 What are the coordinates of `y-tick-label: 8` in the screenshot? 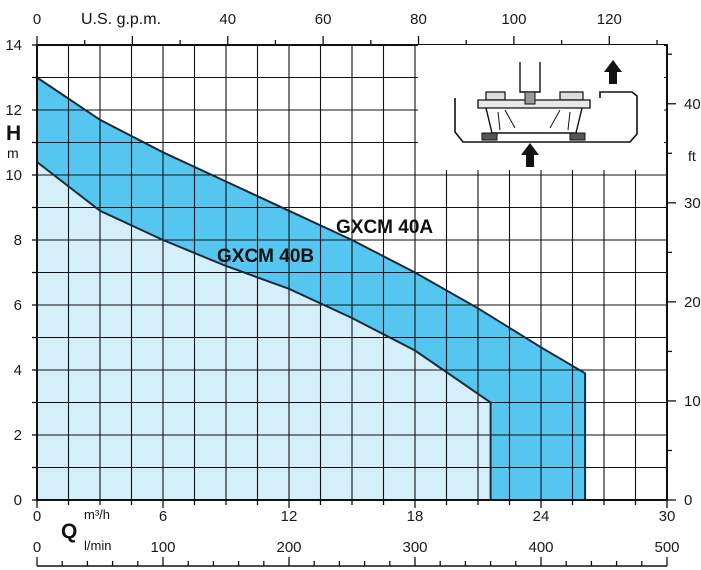 It's located at (18, 240).